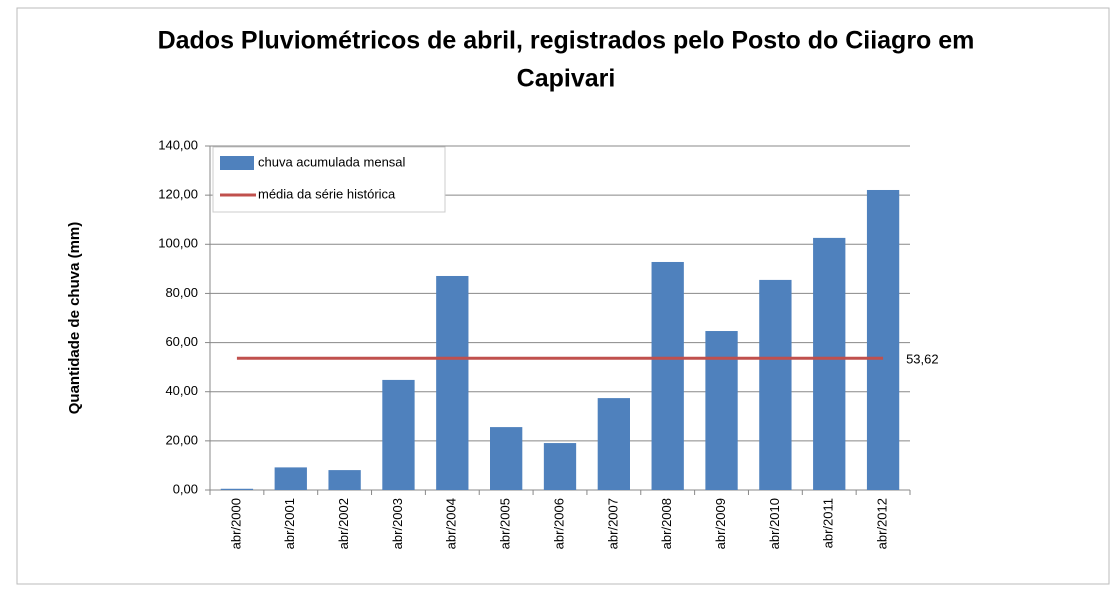 The image size is (1114, 589). What do you see at coordinates (774, 523) in the screenshot?
I see `x-tick-label: abr/2010` at bounding box center [774, 523].